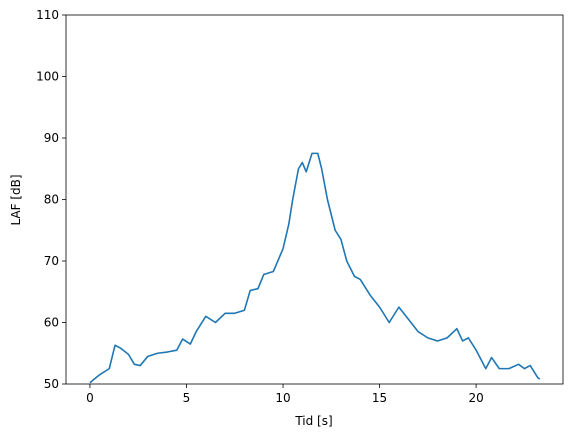 This screenshot has width=571, height=438. Describe the element at coordinates (51, 200) in the screenshot. I see `y-tick-label: 80` at that location.